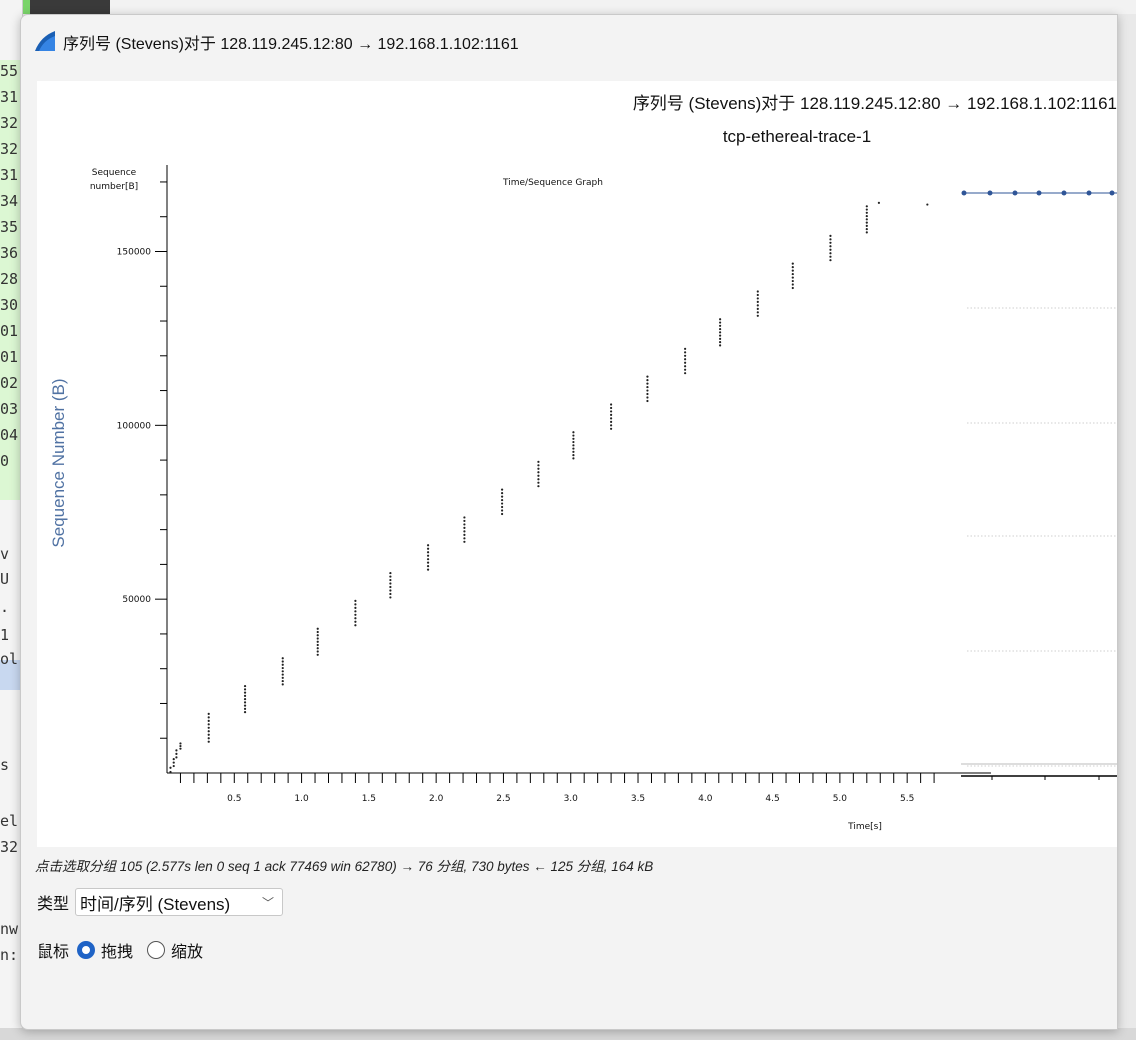 The width and height of the screenshot is (1136, 1040). I want to click on zoom-radio, so click(156, 950).